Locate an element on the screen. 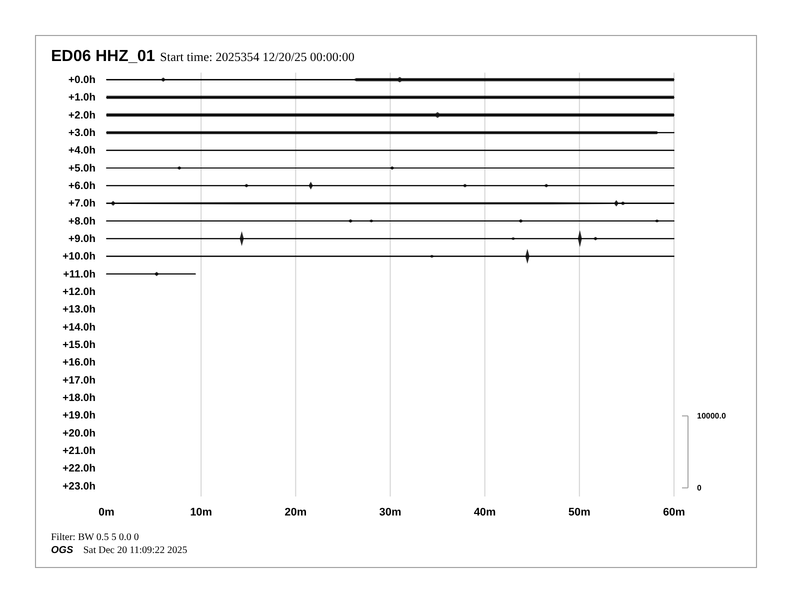 This screenshot has width=792, height=612. y-tick-label: +12.0h is located at coordinates (79, 292).